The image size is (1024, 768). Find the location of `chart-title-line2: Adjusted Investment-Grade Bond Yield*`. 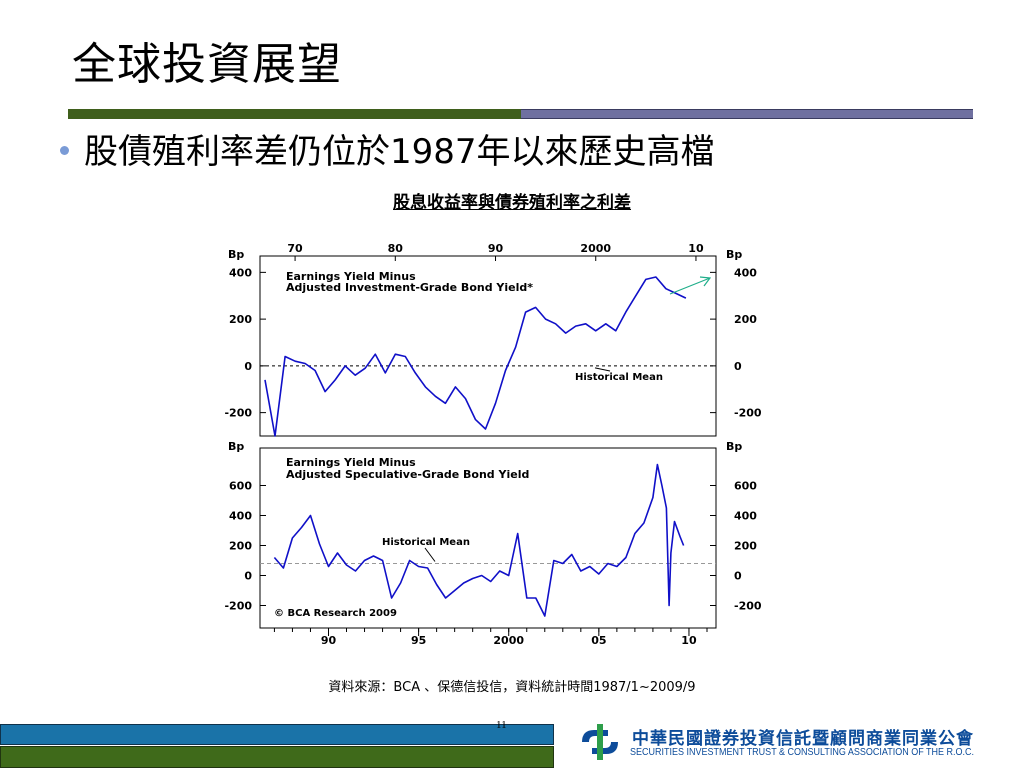

chart-title-line2: Adjusted Investment-Grade Bond Yield* is located at coordinates (409, 287).